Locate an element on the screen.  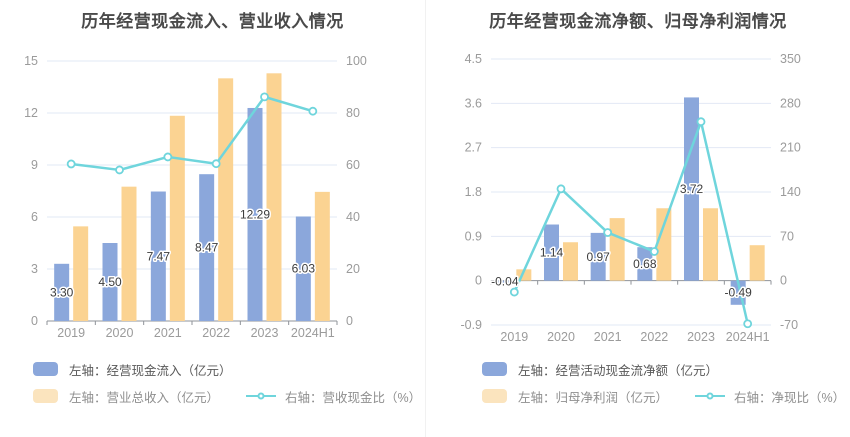
svg-text: 70 is located at coordinates (787, 236).